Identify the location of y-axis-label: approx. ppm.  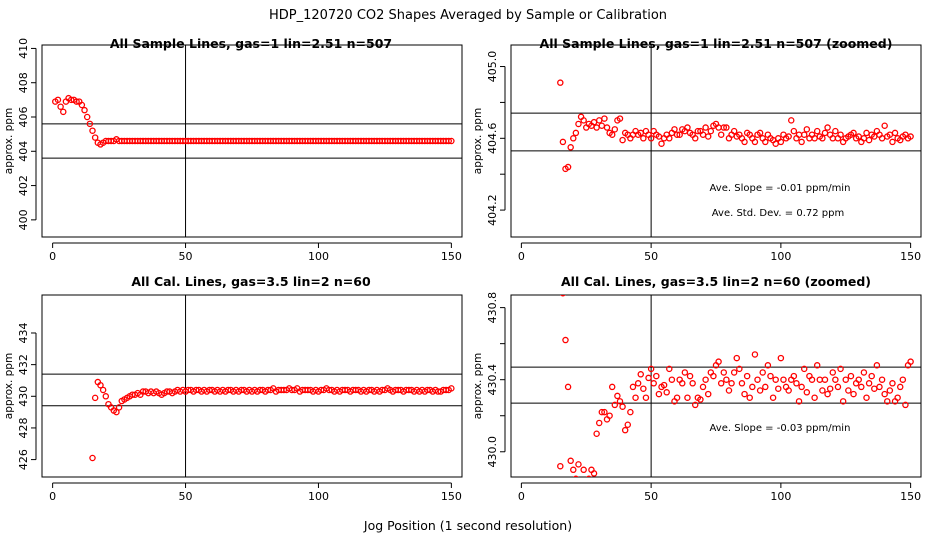
(478, 386).